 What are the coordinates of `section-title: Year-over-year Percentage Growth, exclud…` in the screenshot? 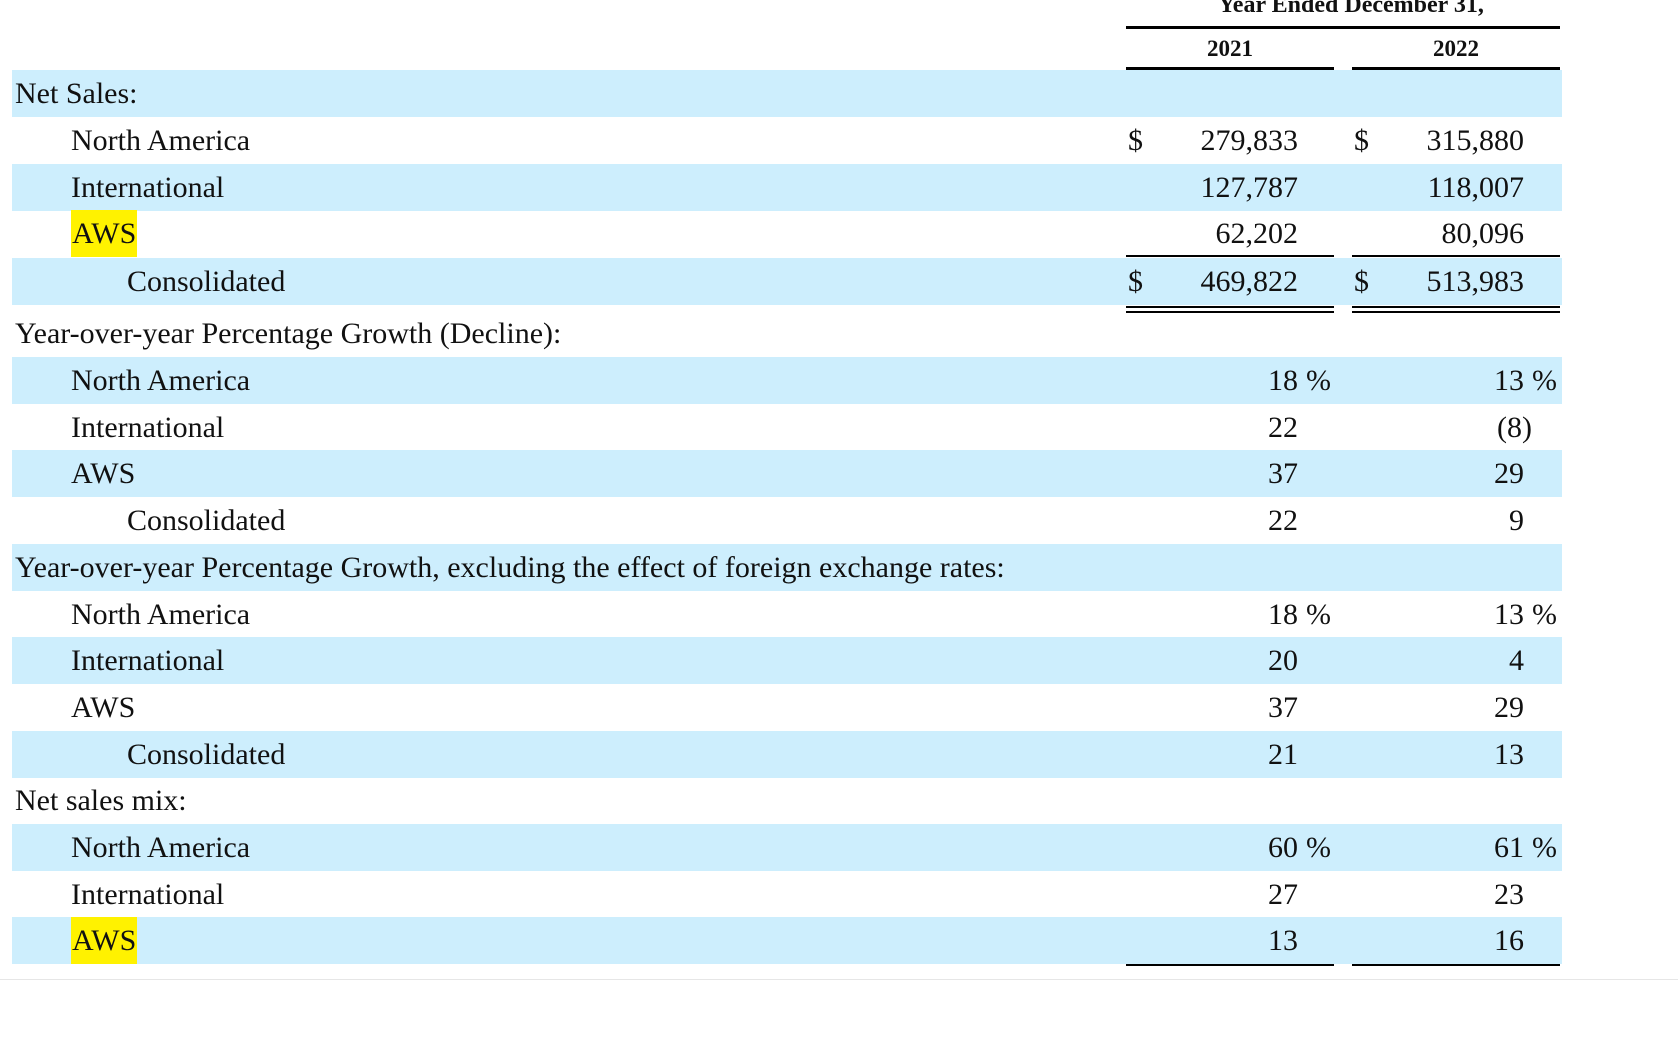 It's located at (510, 567).